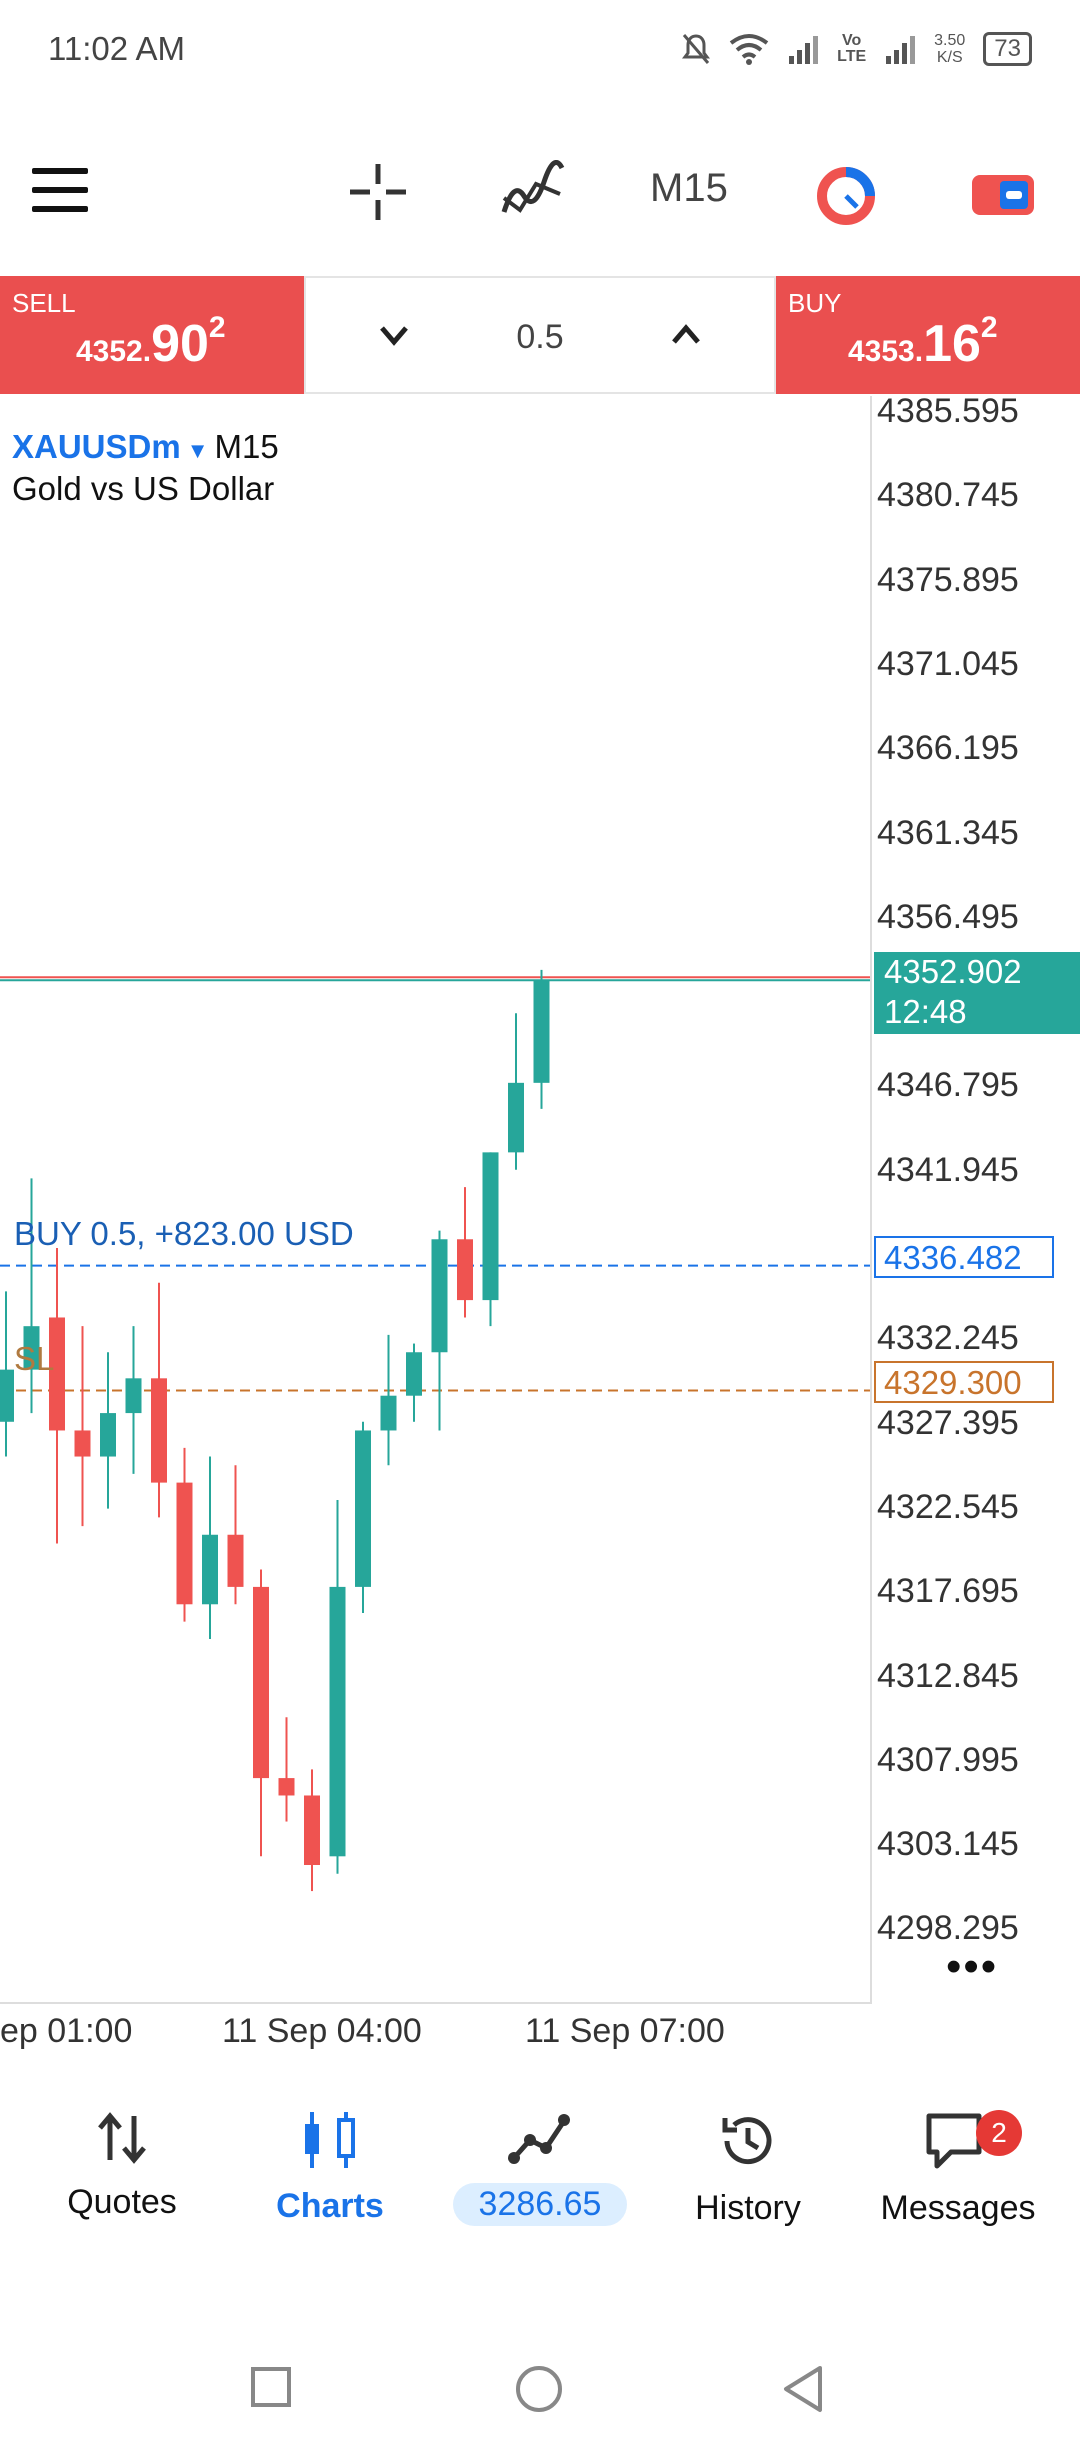 Image resolution: width=1080 pixels, height=2460 pixels. I want to click on sell-price-big: 90, so click(180, 344).